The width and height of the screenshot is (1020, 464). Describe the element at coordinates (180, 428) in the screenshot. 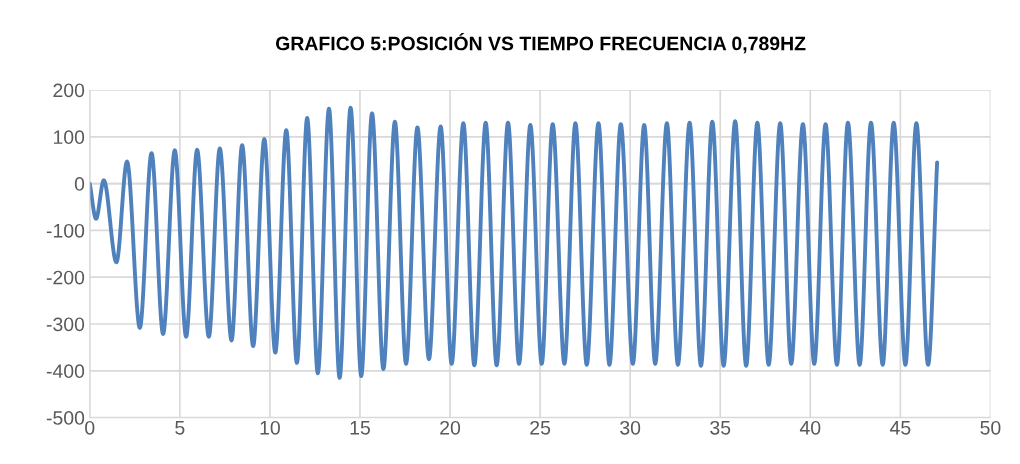

I see `x-tick-label: 5` at that location.